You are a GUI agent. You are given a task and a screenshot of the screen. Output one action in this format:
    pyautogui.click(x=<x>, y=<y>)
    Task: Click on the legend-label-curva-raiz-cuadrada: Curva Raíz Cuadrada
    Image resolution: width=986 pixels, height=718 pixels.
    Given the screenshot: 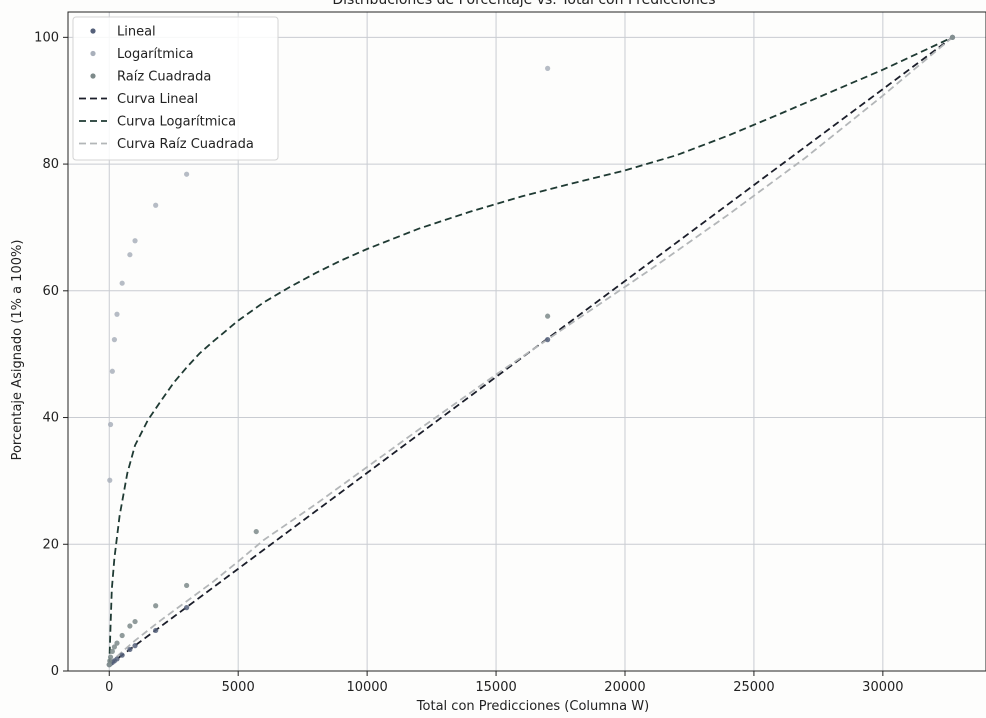 What is the action you would take?
    pyautogui.click(x=185, y=144)
    